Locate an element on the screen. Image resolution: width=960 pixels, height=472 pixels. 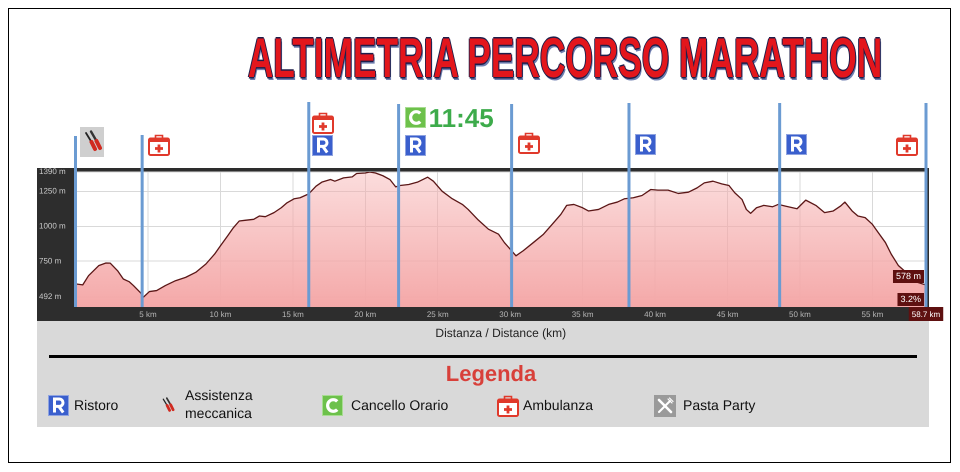
y-tick-label: 1250 m is located at coordinates (52, 191).